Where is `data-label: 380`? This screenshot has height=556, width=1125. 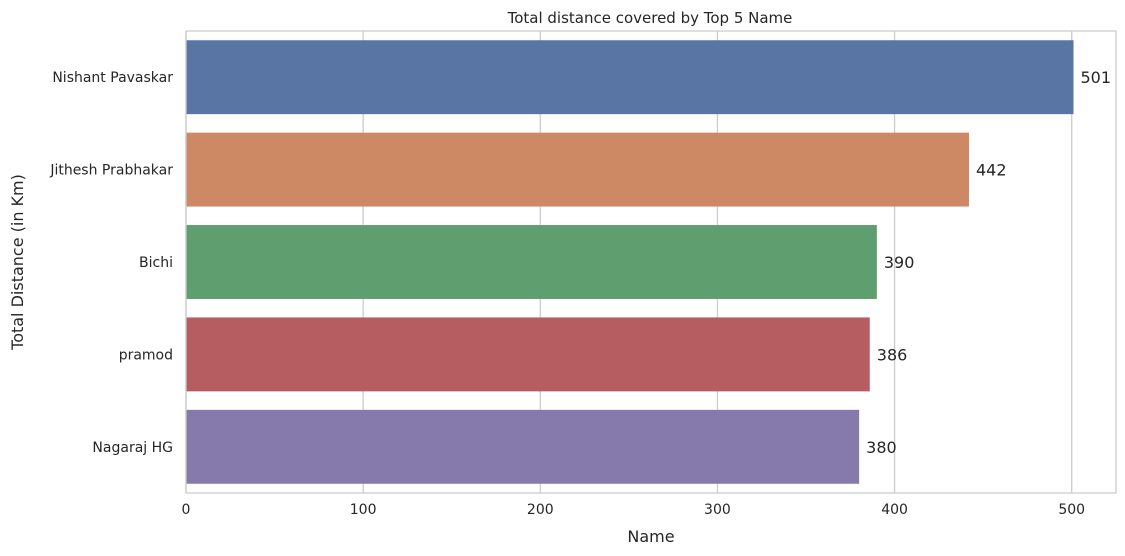
data-label: 380 is located at coordinates (881, 447).